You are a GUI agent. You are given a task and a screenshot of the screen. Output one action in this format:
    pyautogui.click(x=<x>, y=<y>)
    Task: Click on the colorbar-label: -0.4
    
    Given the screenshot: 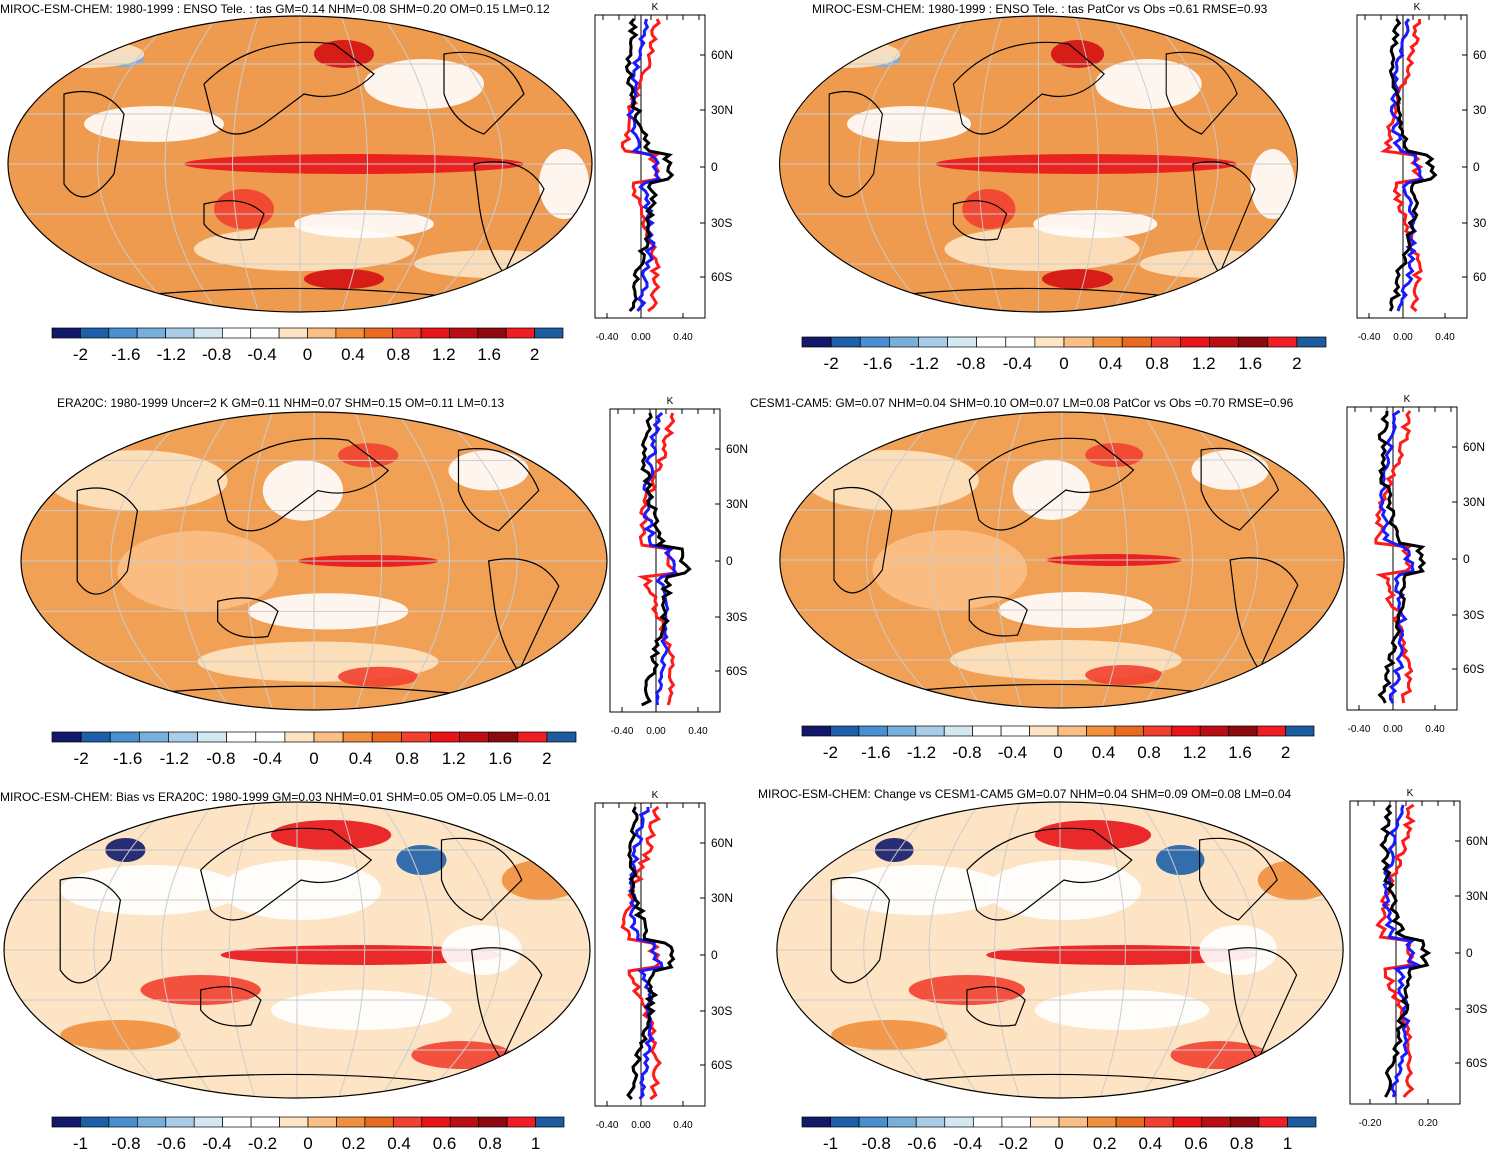 What is the action you would take?
    pyautogui.click(x=967, y=1143)
    